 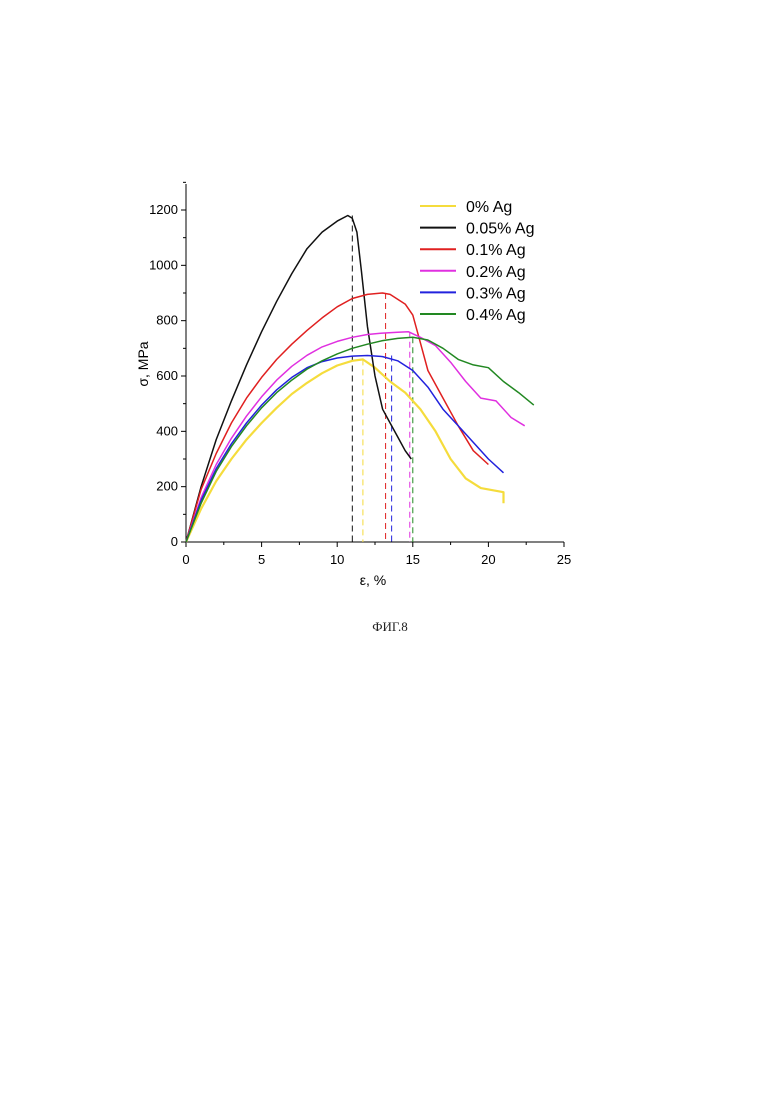 What do you see at coordinates (500, 229) in the screenshot?
I see `legend-label: 0.05% Ag` at bounding box center [500, 229].